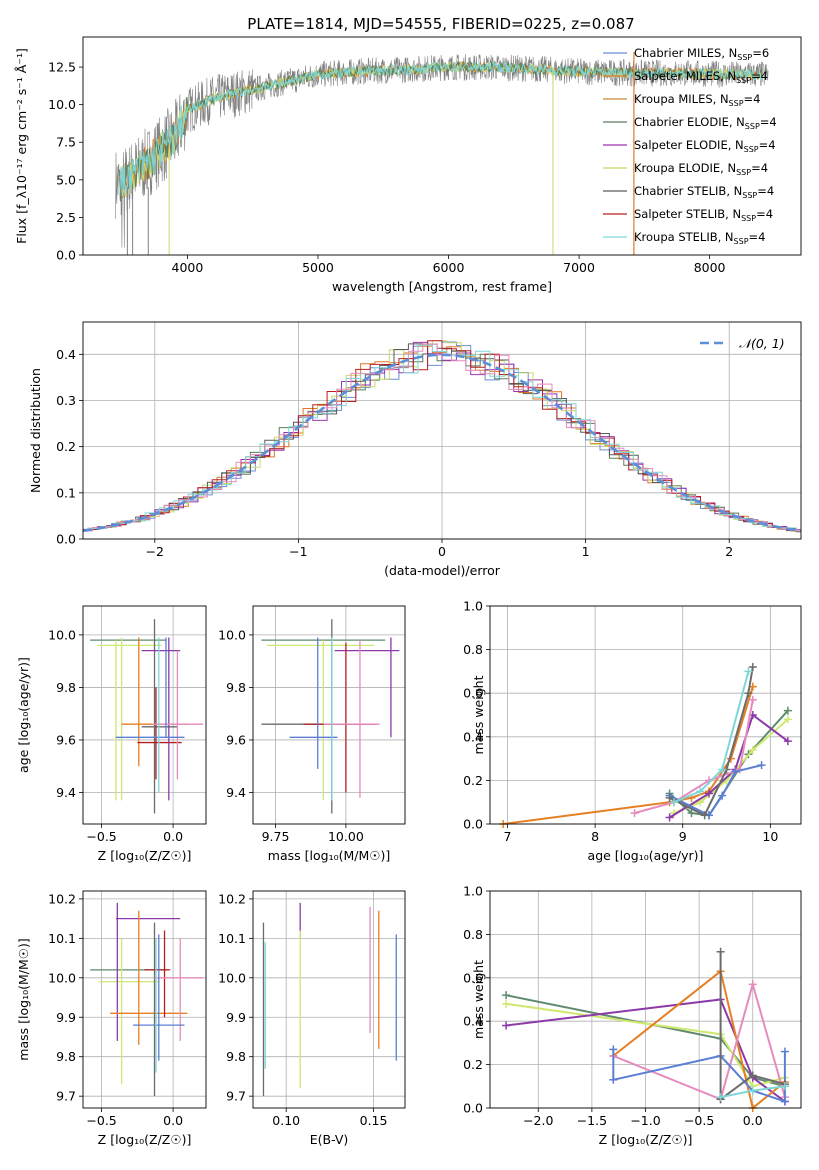 The width and height of the screenshot is (819, 1170). What do you see at coordinates (478, 714) in the screenshot?
I see `y-axis-label: mass weight` at bounding box center [478, 714].